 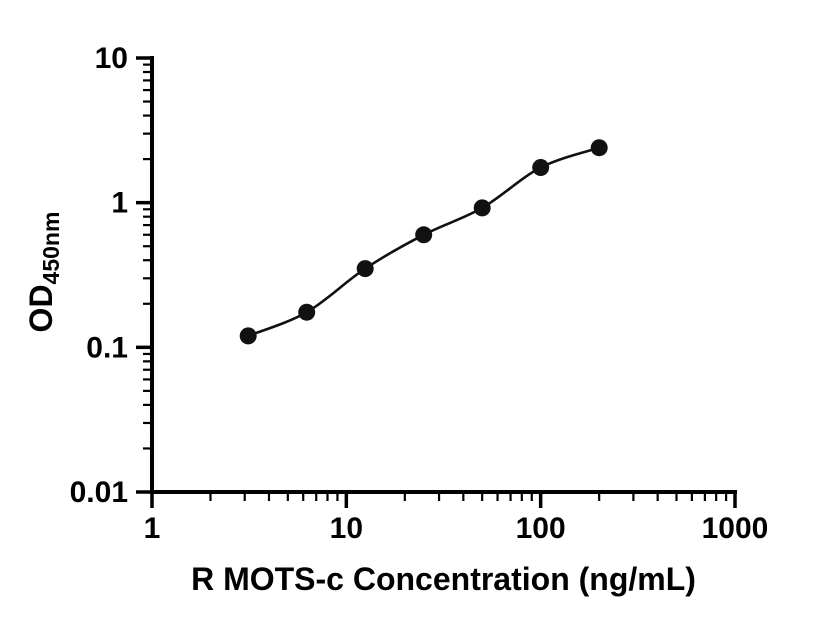 I want to click on y-tick-label: 10, so click(x=111, y=58).